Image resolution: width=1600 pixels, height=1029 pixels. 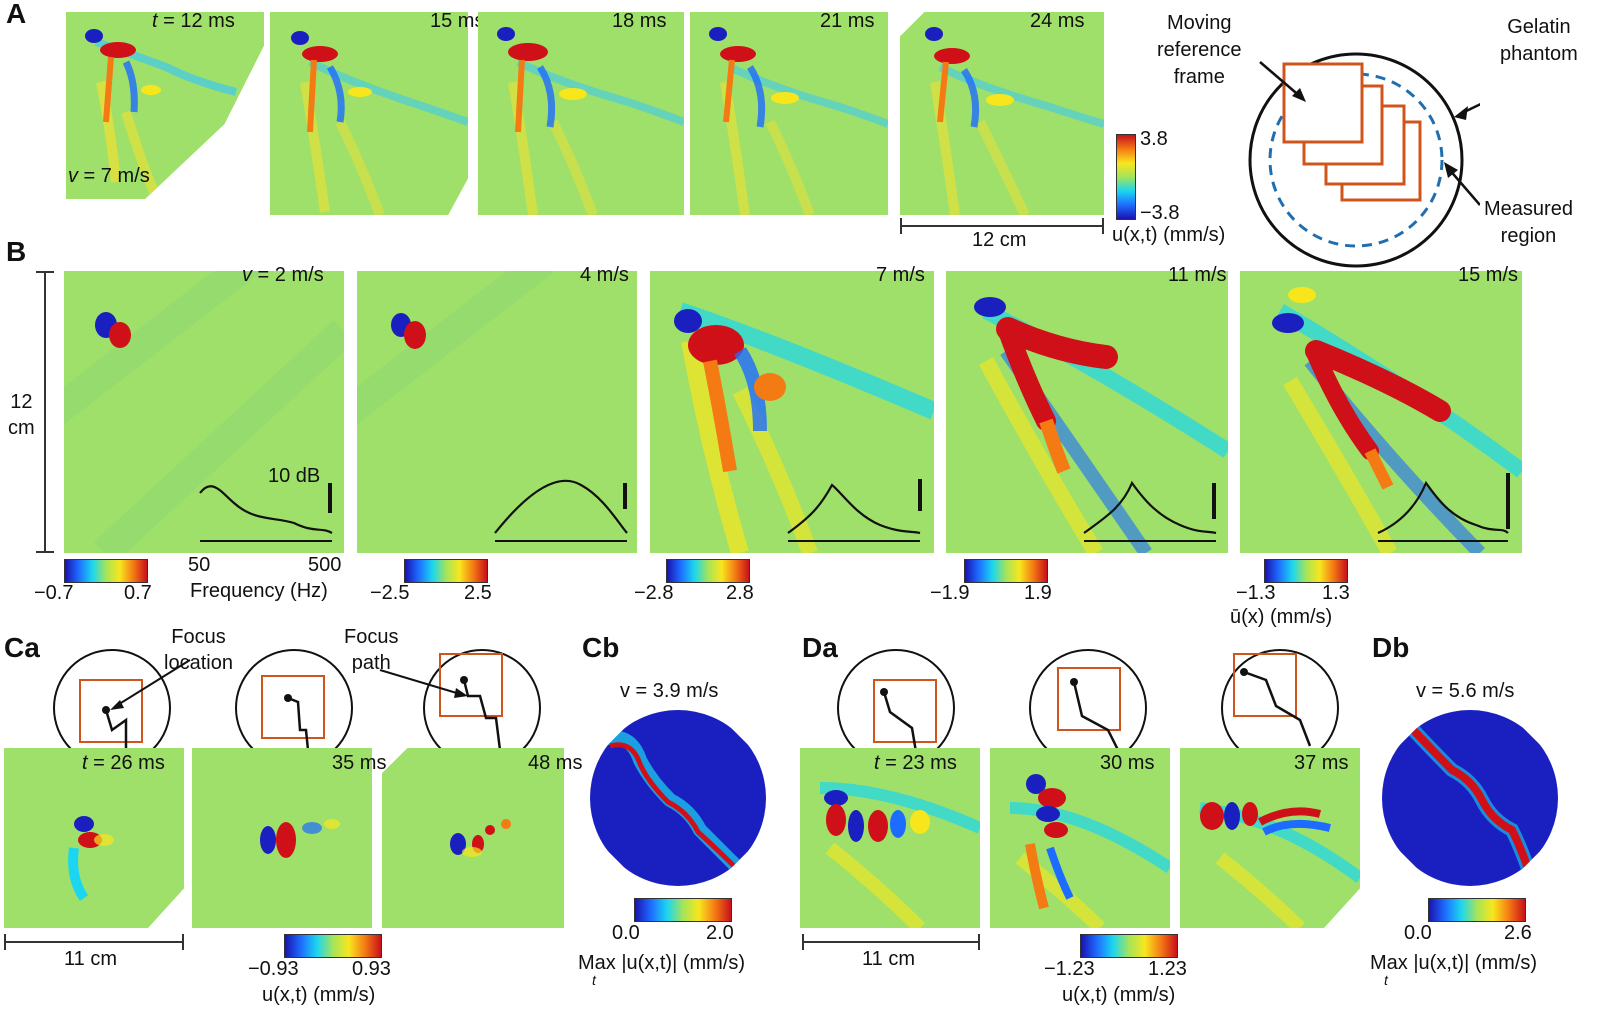 What do you see at coordinates (1418, 933) in the screenshot?
I see `colorbar-min: 0.0` at bounding box center [1418, 933].